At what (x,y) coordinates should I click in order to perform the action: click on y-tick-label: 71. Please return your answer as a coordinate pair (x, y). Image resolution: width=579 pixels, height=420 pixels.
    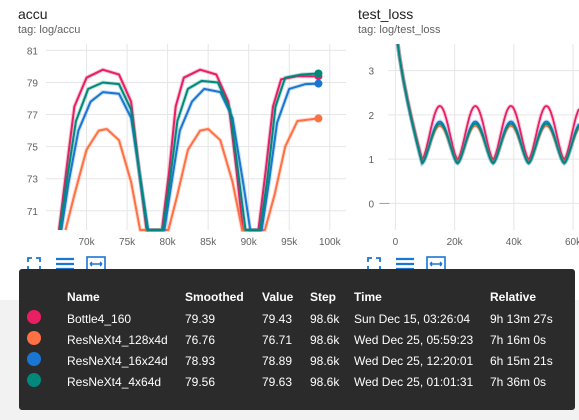
    Looking at the image, I should click on (33, 212).